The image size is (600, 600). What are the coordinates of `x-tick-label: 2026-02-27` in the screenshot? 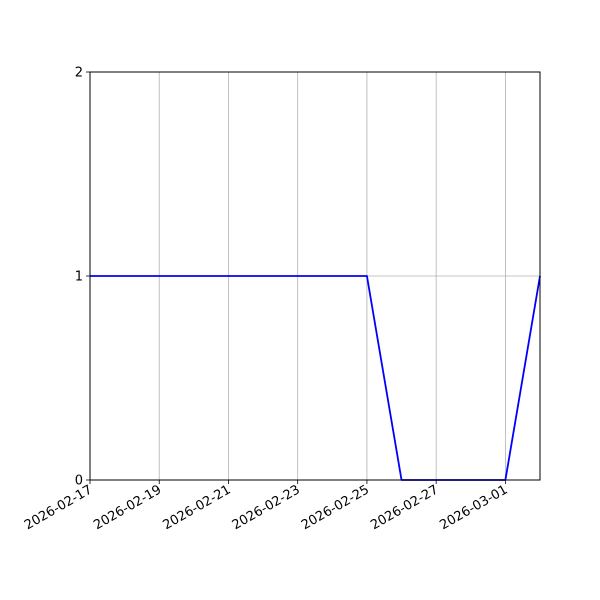 It's located at (404, 507).